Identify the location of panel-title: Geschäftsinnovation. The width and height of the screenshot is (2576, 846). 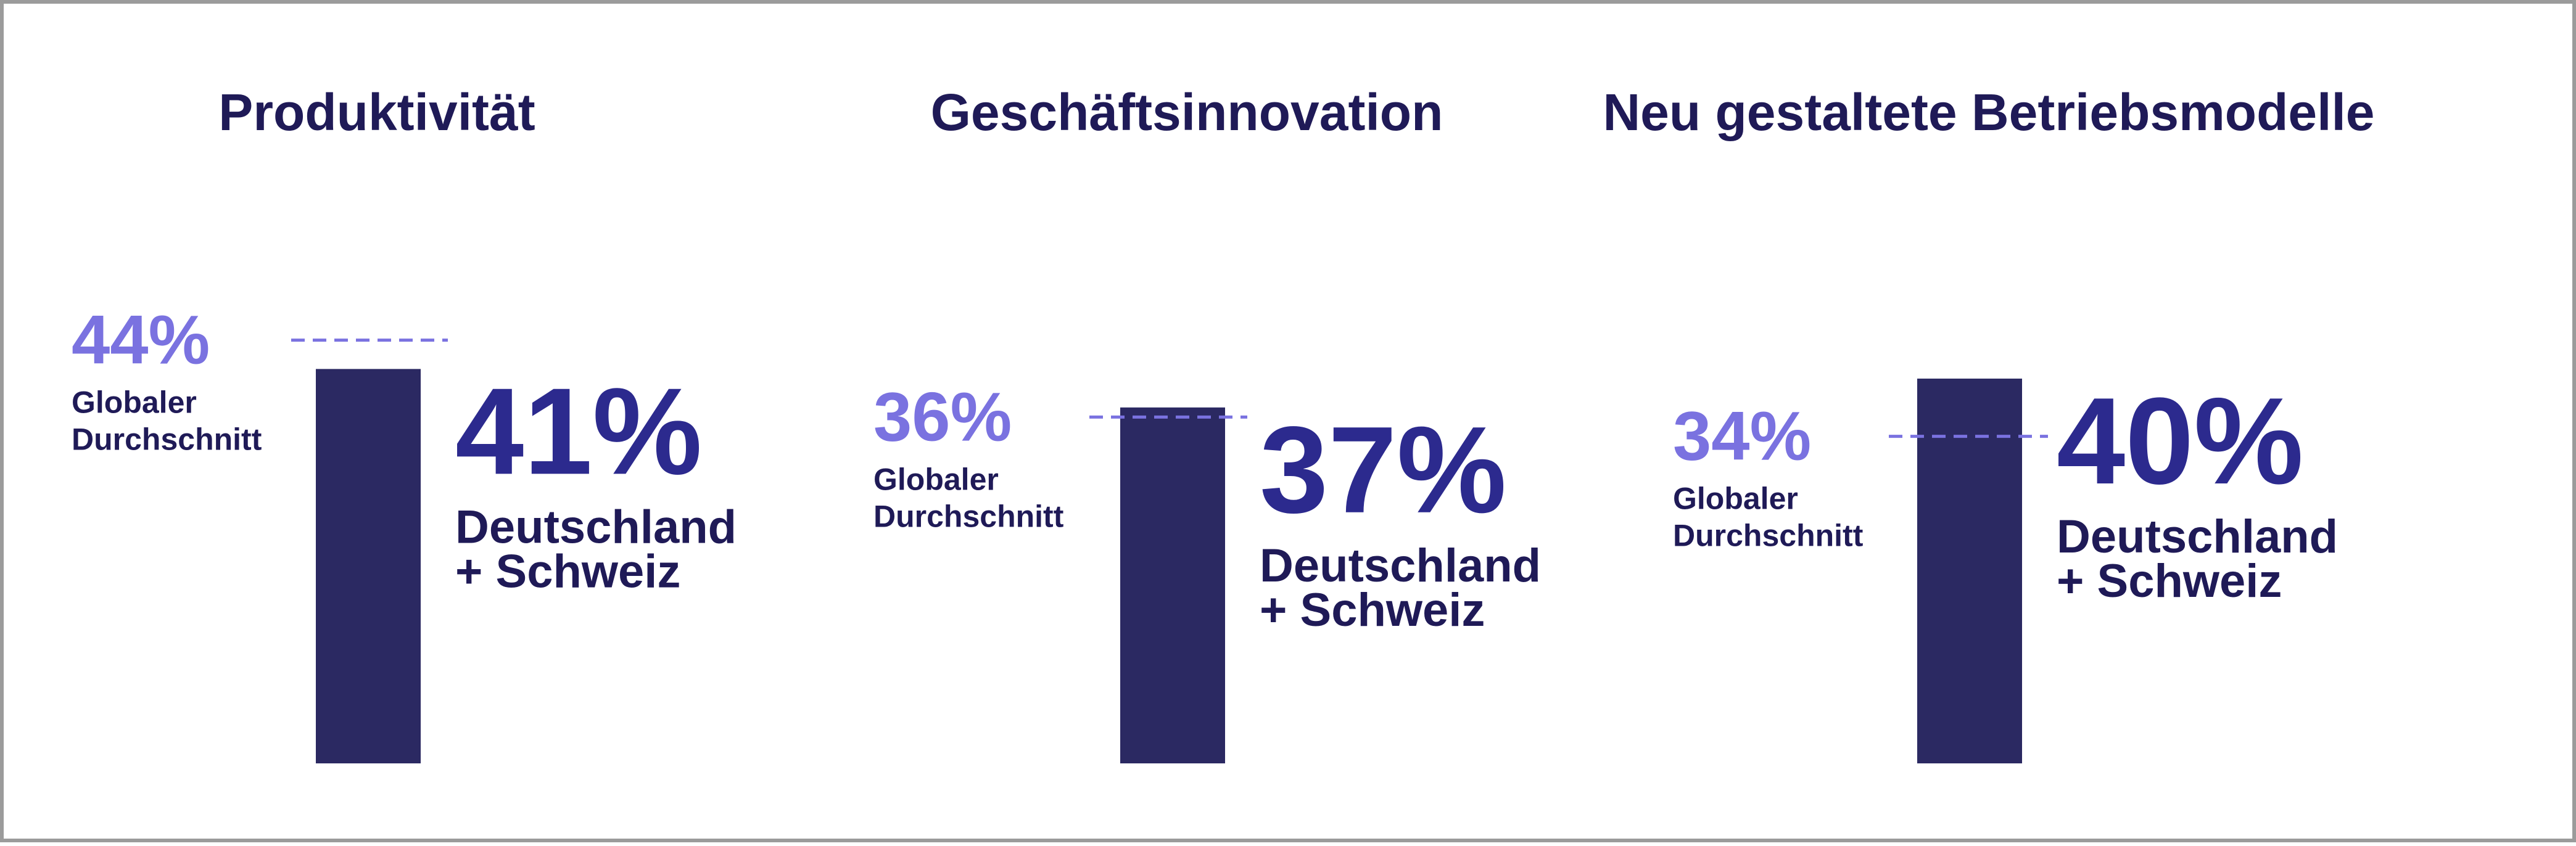
(1187, 112).